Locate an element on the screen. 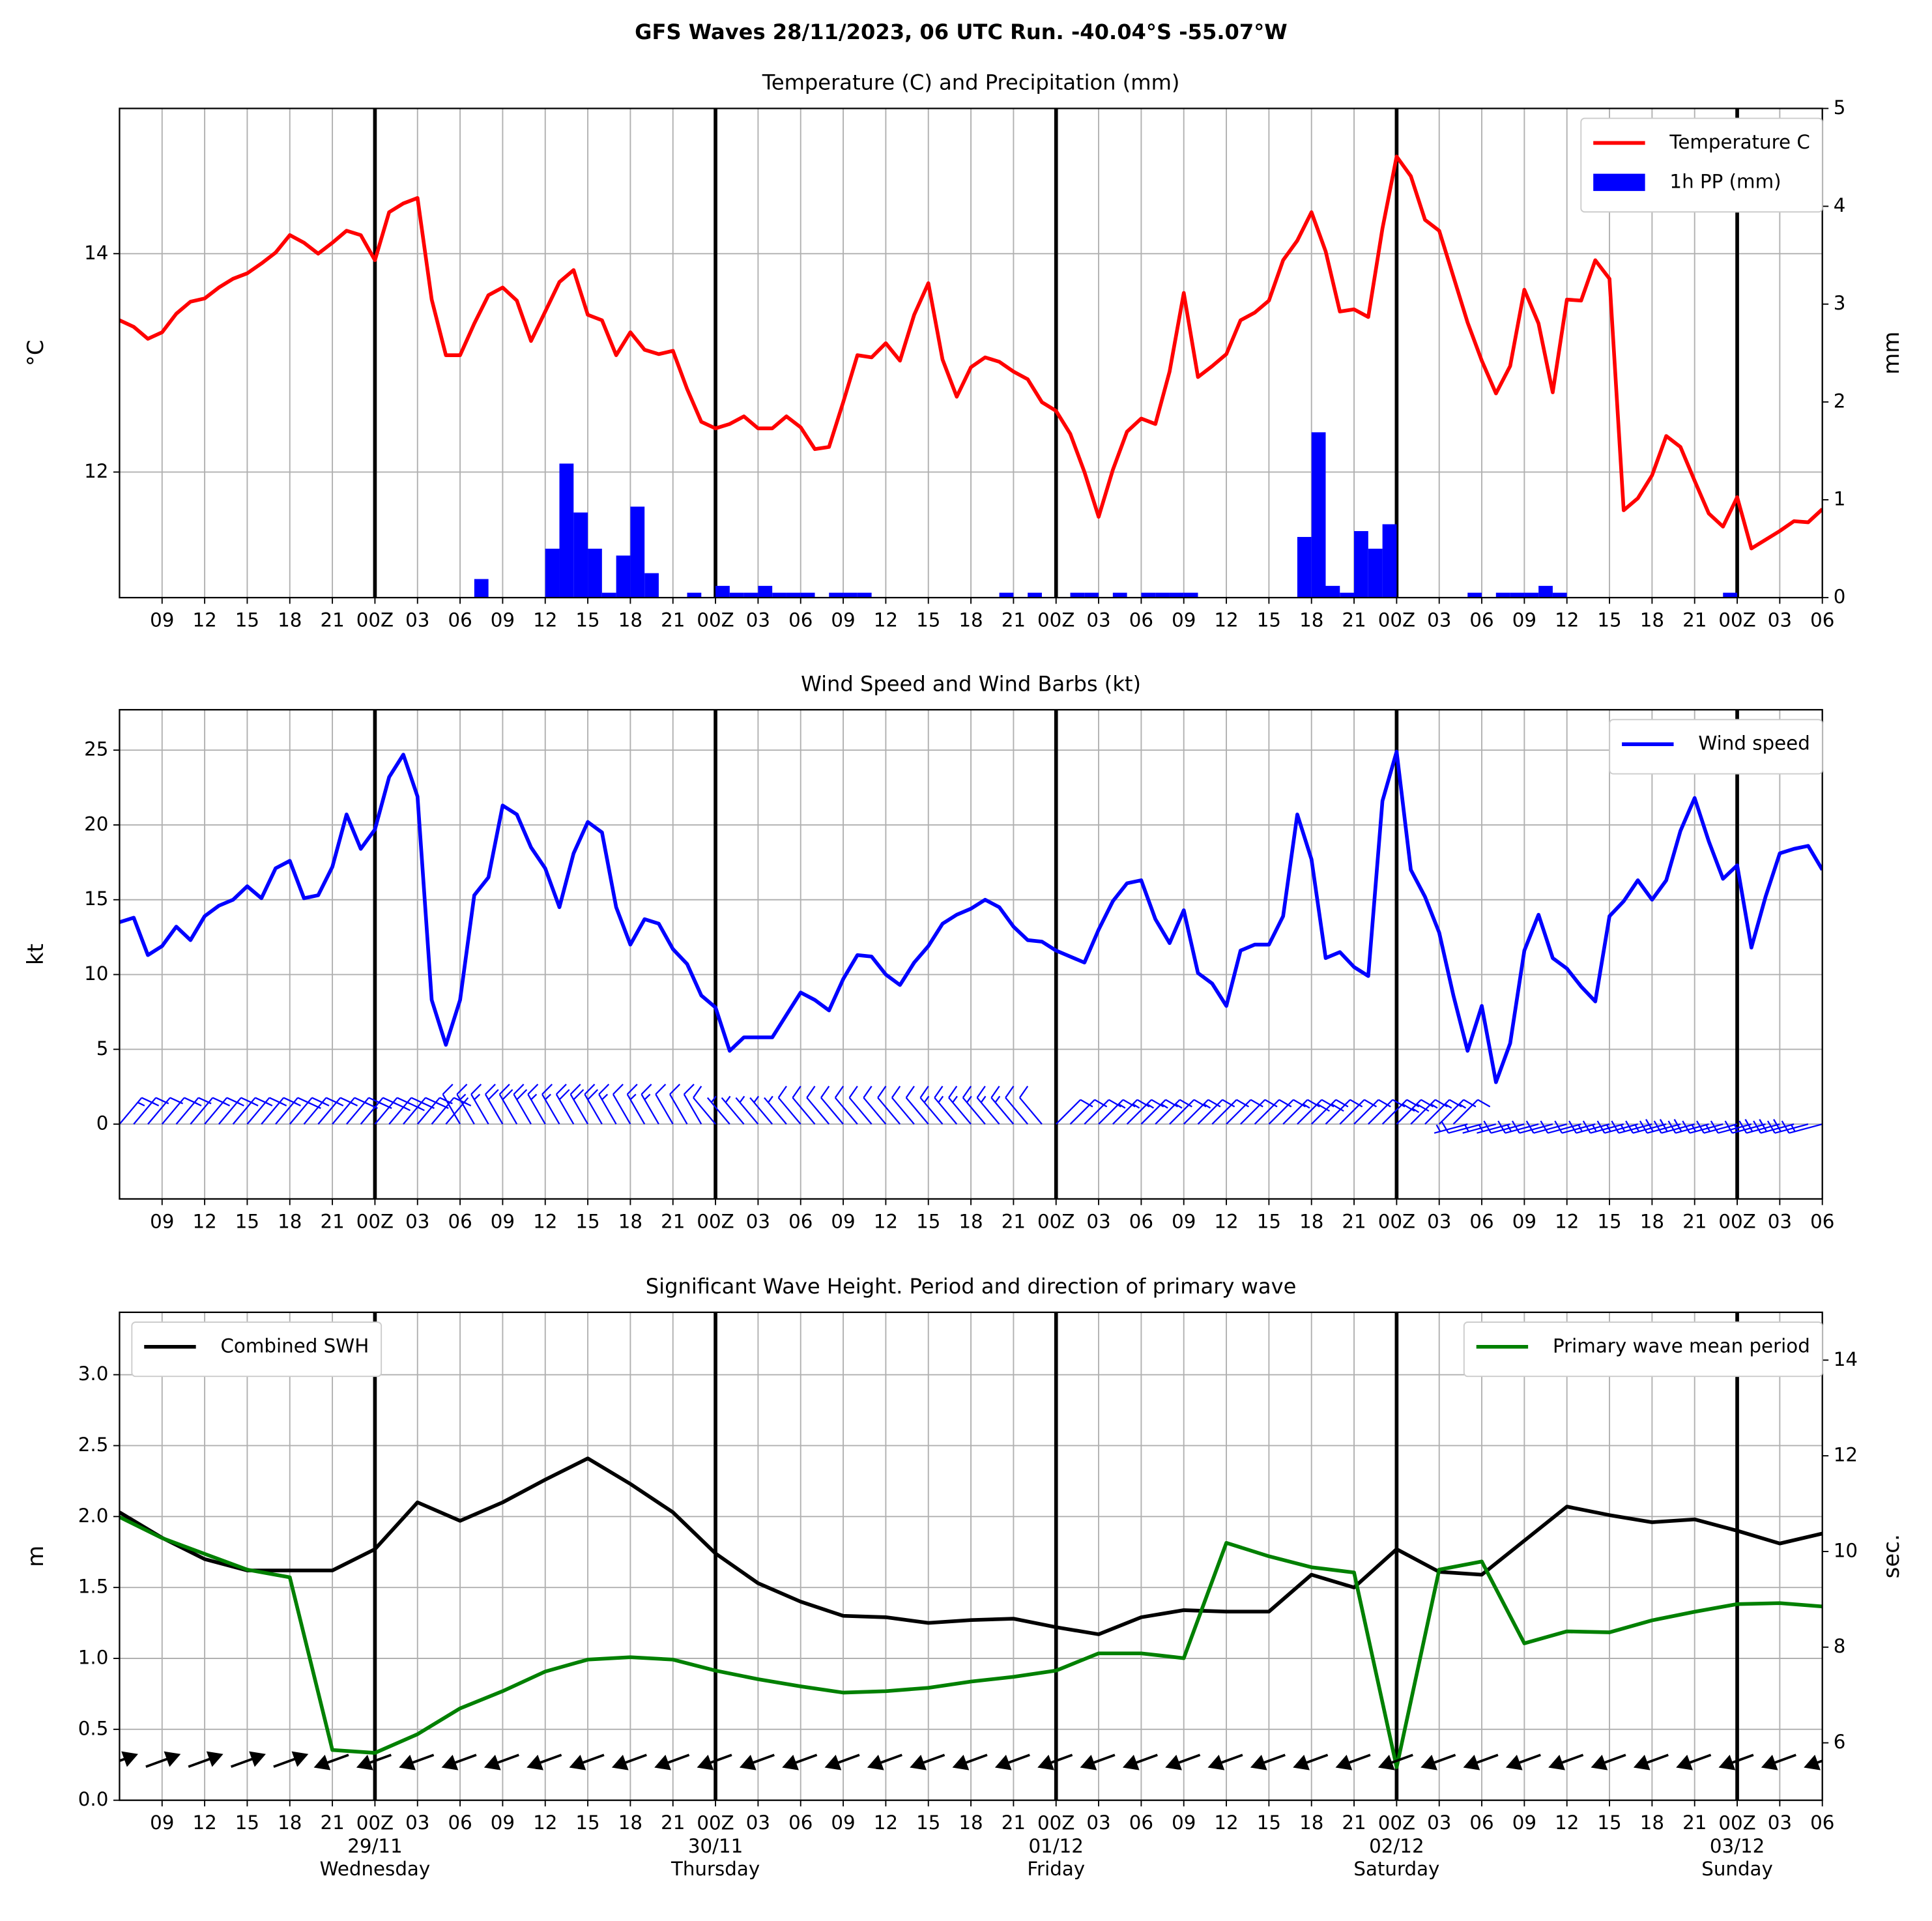  line-series is located at coordinates (971, 1642).